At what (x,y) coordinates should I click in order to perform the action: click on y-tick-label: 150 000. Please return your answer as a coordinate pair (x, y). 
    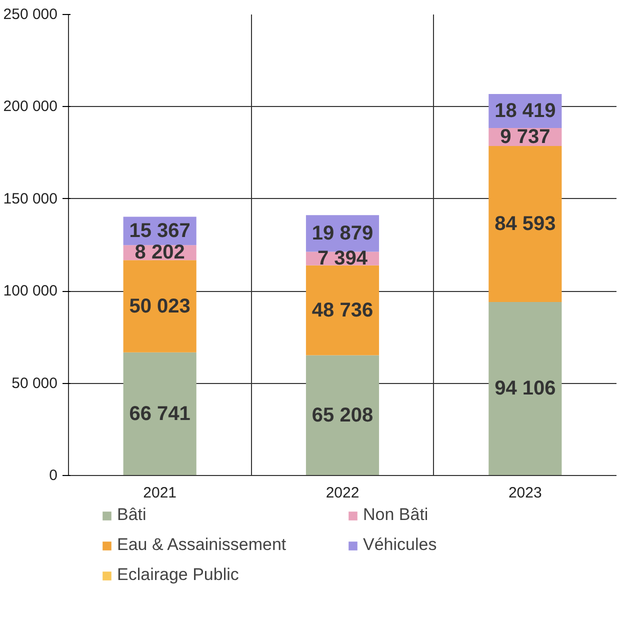
    Looking at the image, I should click on (30, 199).